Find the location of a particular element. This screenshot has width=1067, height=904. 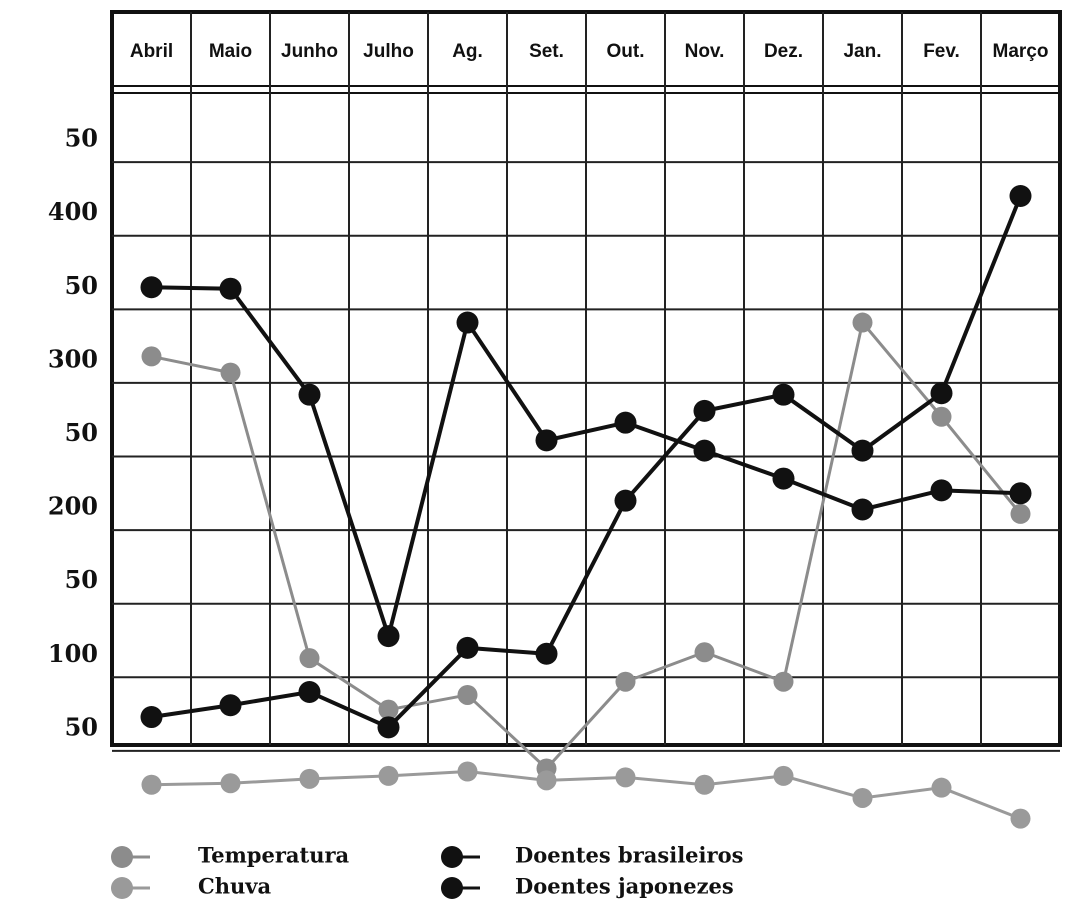

legend-label: Doentes brasileiros is located at coordinates (629, 855).